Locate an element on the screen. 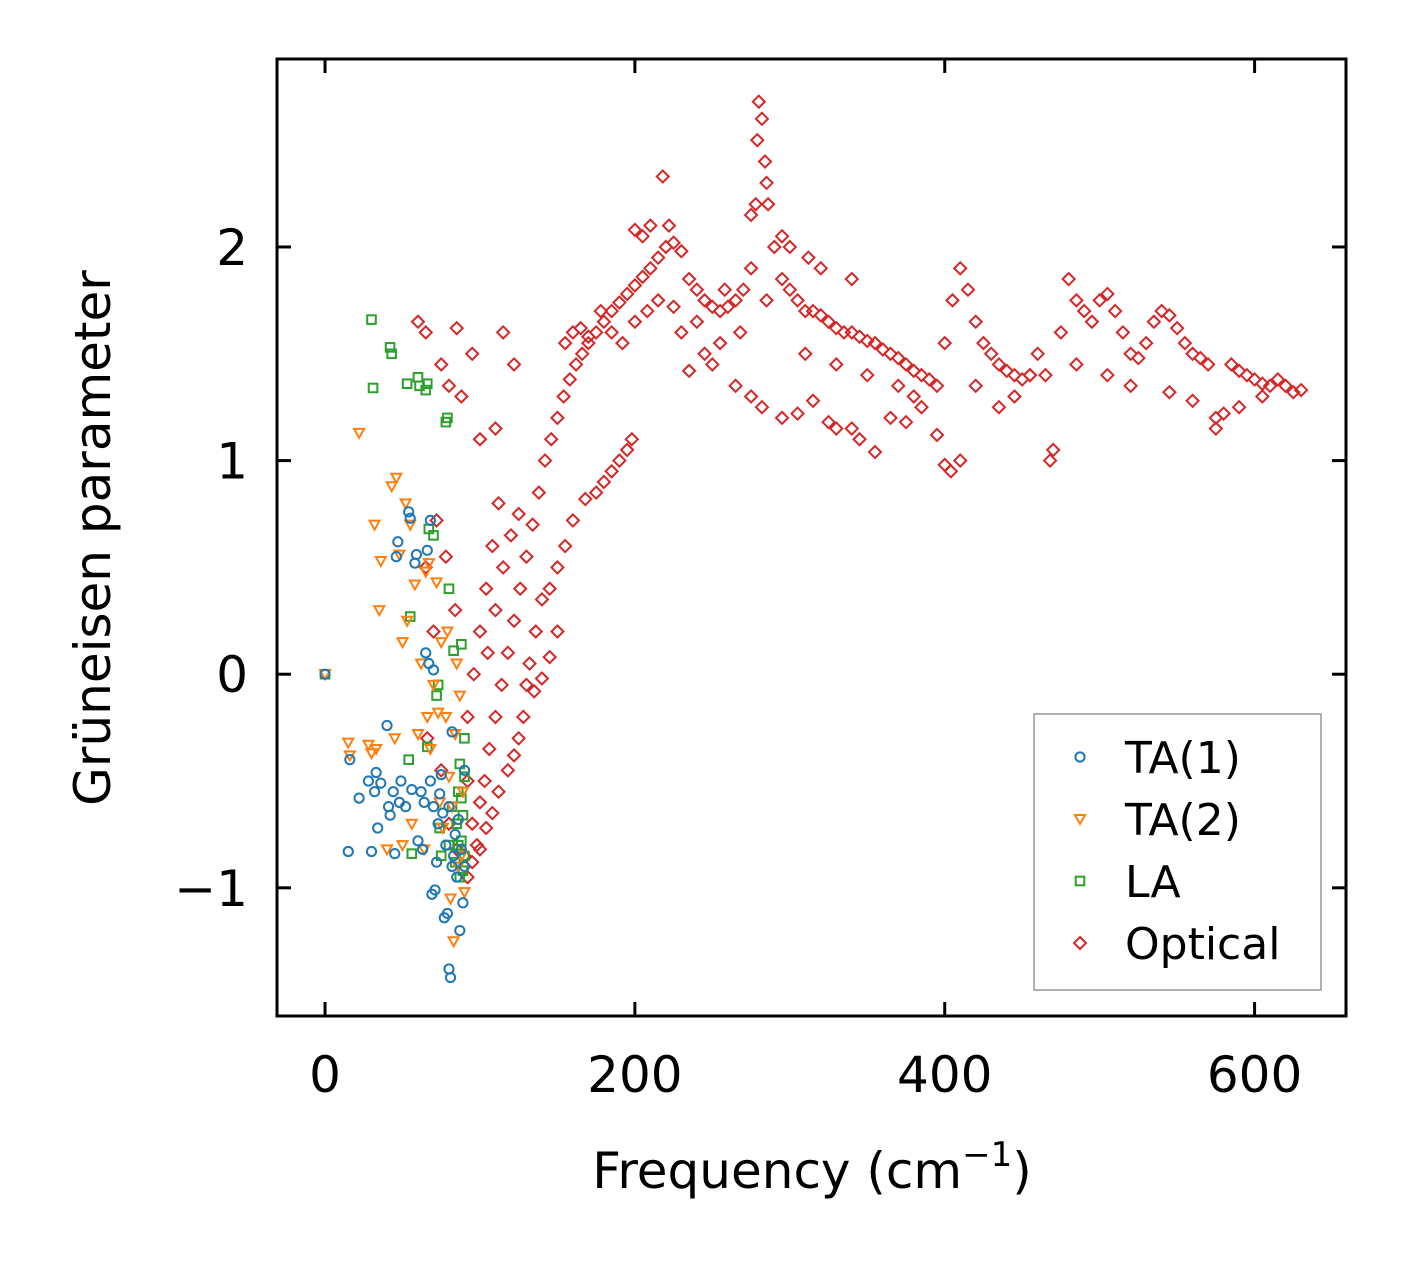 Image resolution: width=1406 pixels, height=1264 pixels. x-tick-label: 200 is located at coordinates (634, 1075).